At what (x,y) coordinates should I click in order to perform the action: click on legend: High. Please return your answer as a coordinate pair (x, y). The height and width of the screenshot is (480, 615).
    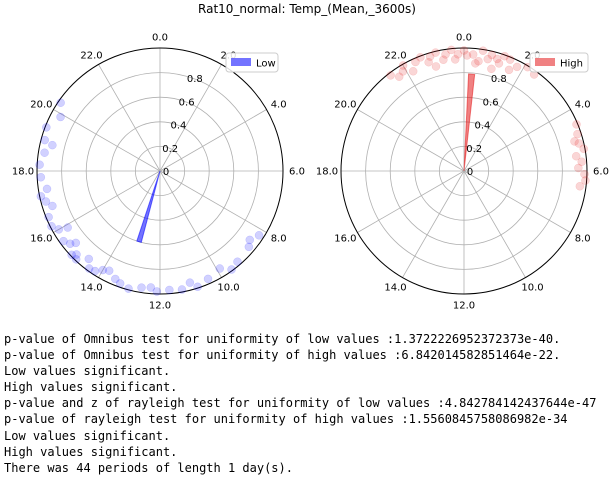
    Looking at the image, I should click on (559, 62).